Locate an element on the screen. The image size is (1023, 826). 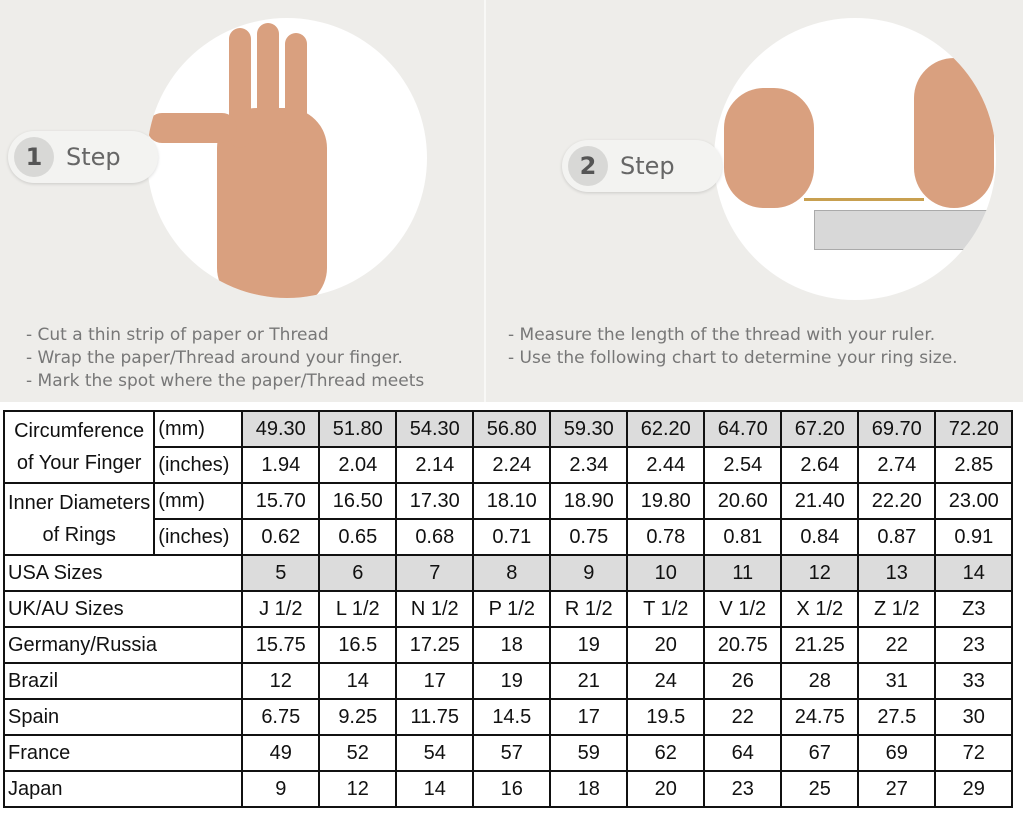
step-label: Step is located at coordinates (647, 166).